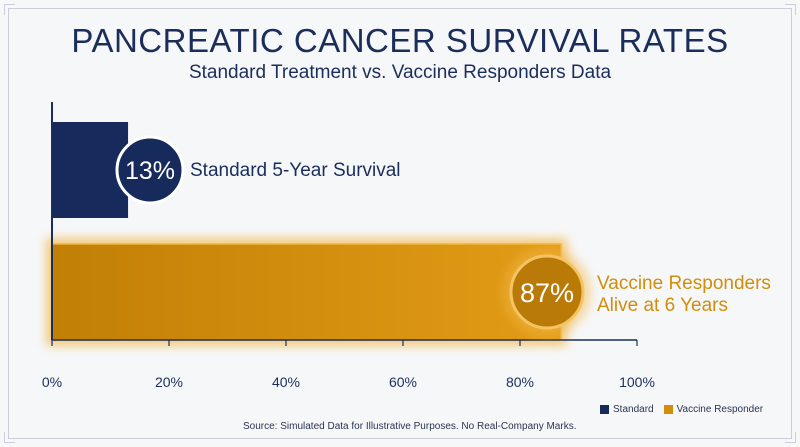  I want to click on chart-legend: Standard Vaccine Responder, so click(686, 409).